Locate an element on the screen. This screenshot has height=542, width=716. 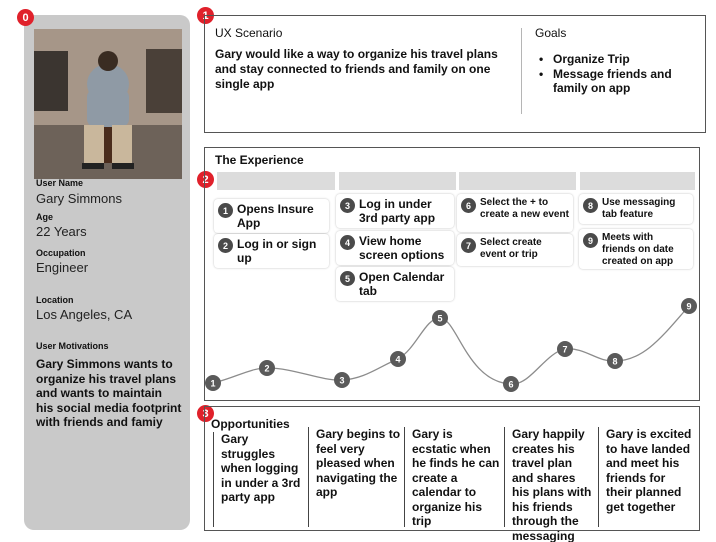
age-value: 22 Years is located at coordinates (61, 231).